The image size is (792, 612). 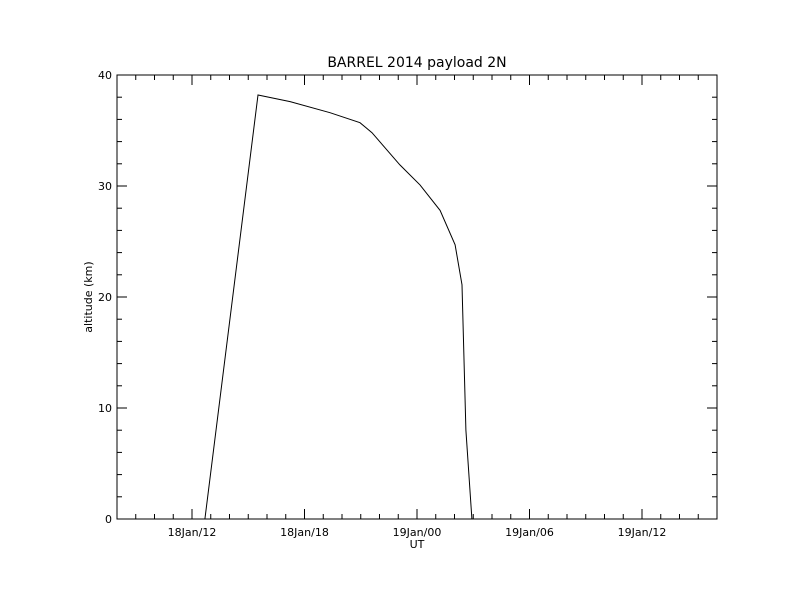 I want to click on y-tick-label: 30, so click(x=105, y=186).